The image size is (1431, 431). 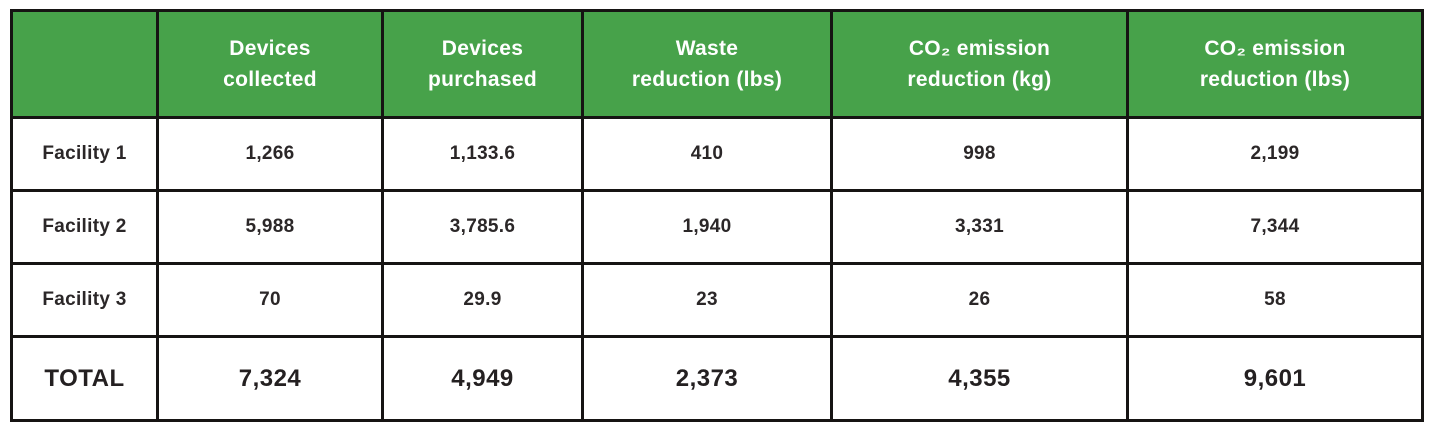 I want to click on data-cell: 3,331, so click(x=979, y=227).